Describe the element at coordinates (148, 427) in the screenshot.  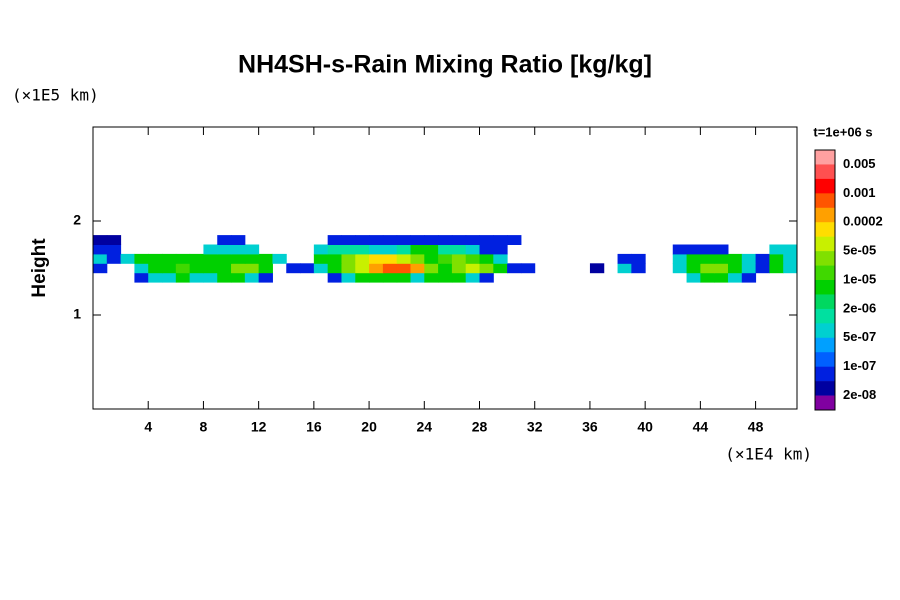
I see `x-tick-label: 4` at that location.